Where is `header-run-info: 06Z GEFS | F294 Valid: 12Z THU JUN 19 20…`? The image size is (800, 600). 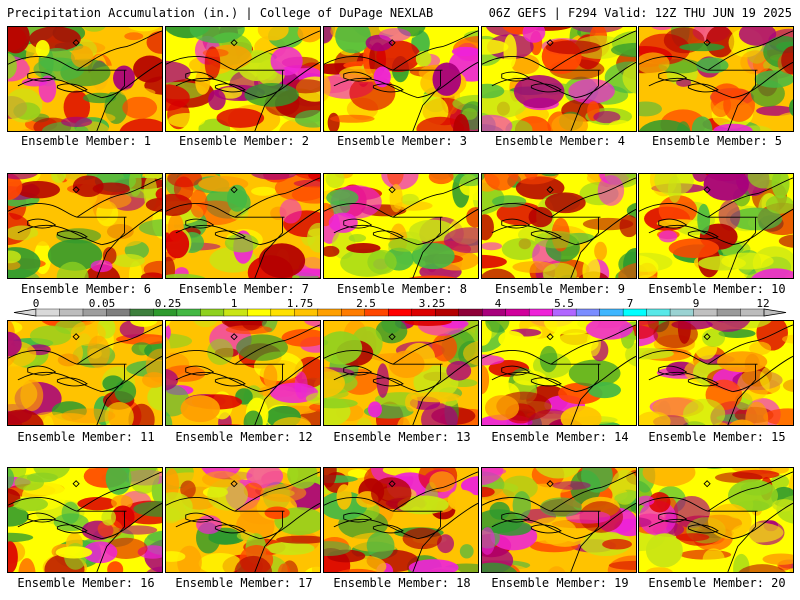
header-run-info: 06Z GEFS | F294 Valid: 12Z THU JUN 19 20… is located at coordinates (640, 13).